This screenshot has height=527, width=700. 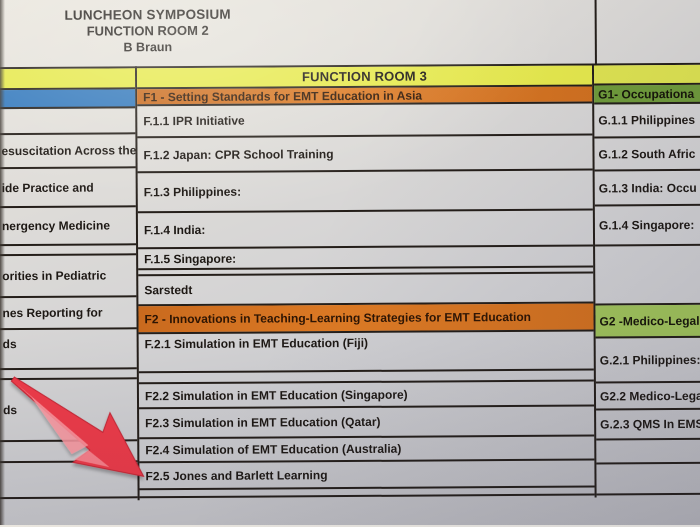 What do you see at coordinates (367, 423) in the screenshot?
I see `row-f2-3: F2.3 Simulation in EMT Education (Qatar)` at bounding box center [367, 423].